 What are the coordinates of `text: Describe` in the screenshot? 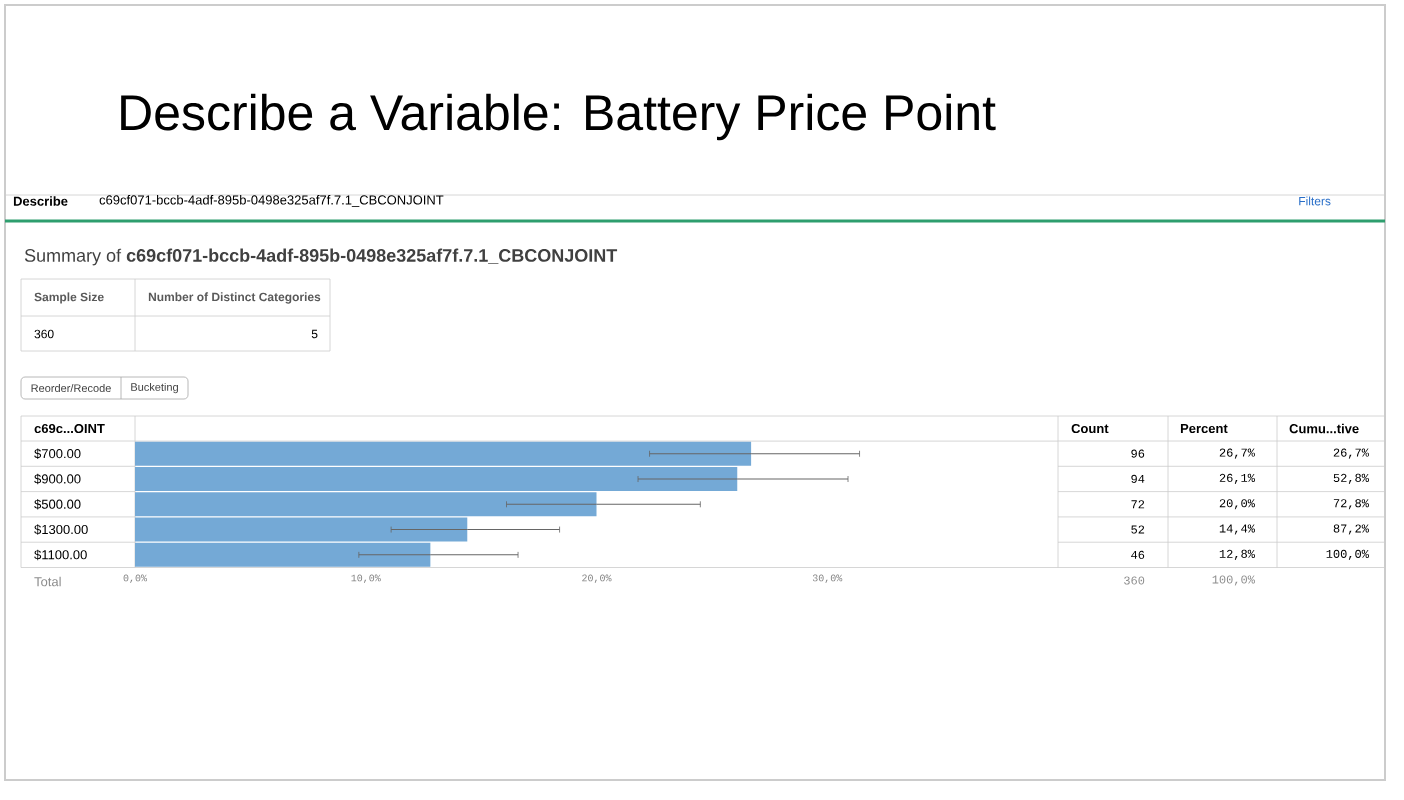 It's located at (40, 201).